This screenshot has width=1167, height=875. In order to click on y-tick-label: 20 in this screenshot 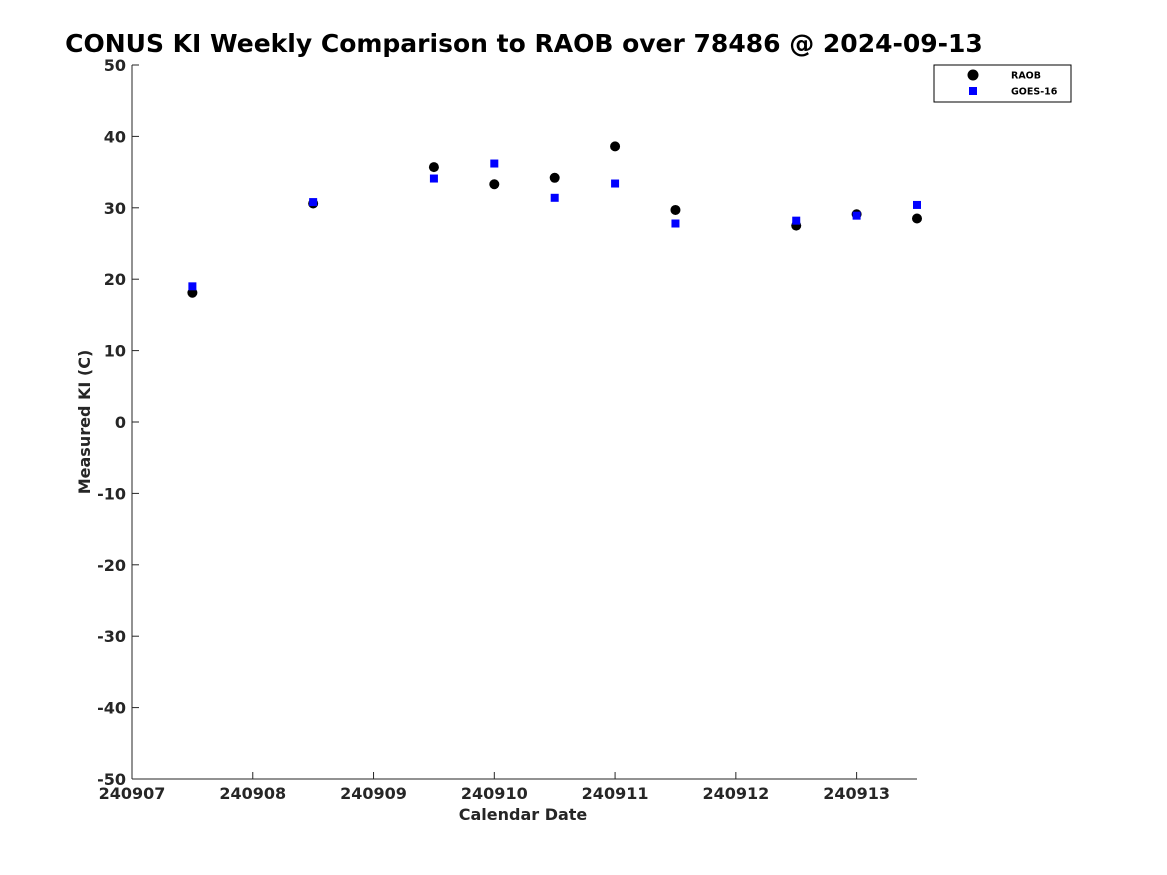, I will do `click(115, 279)`.